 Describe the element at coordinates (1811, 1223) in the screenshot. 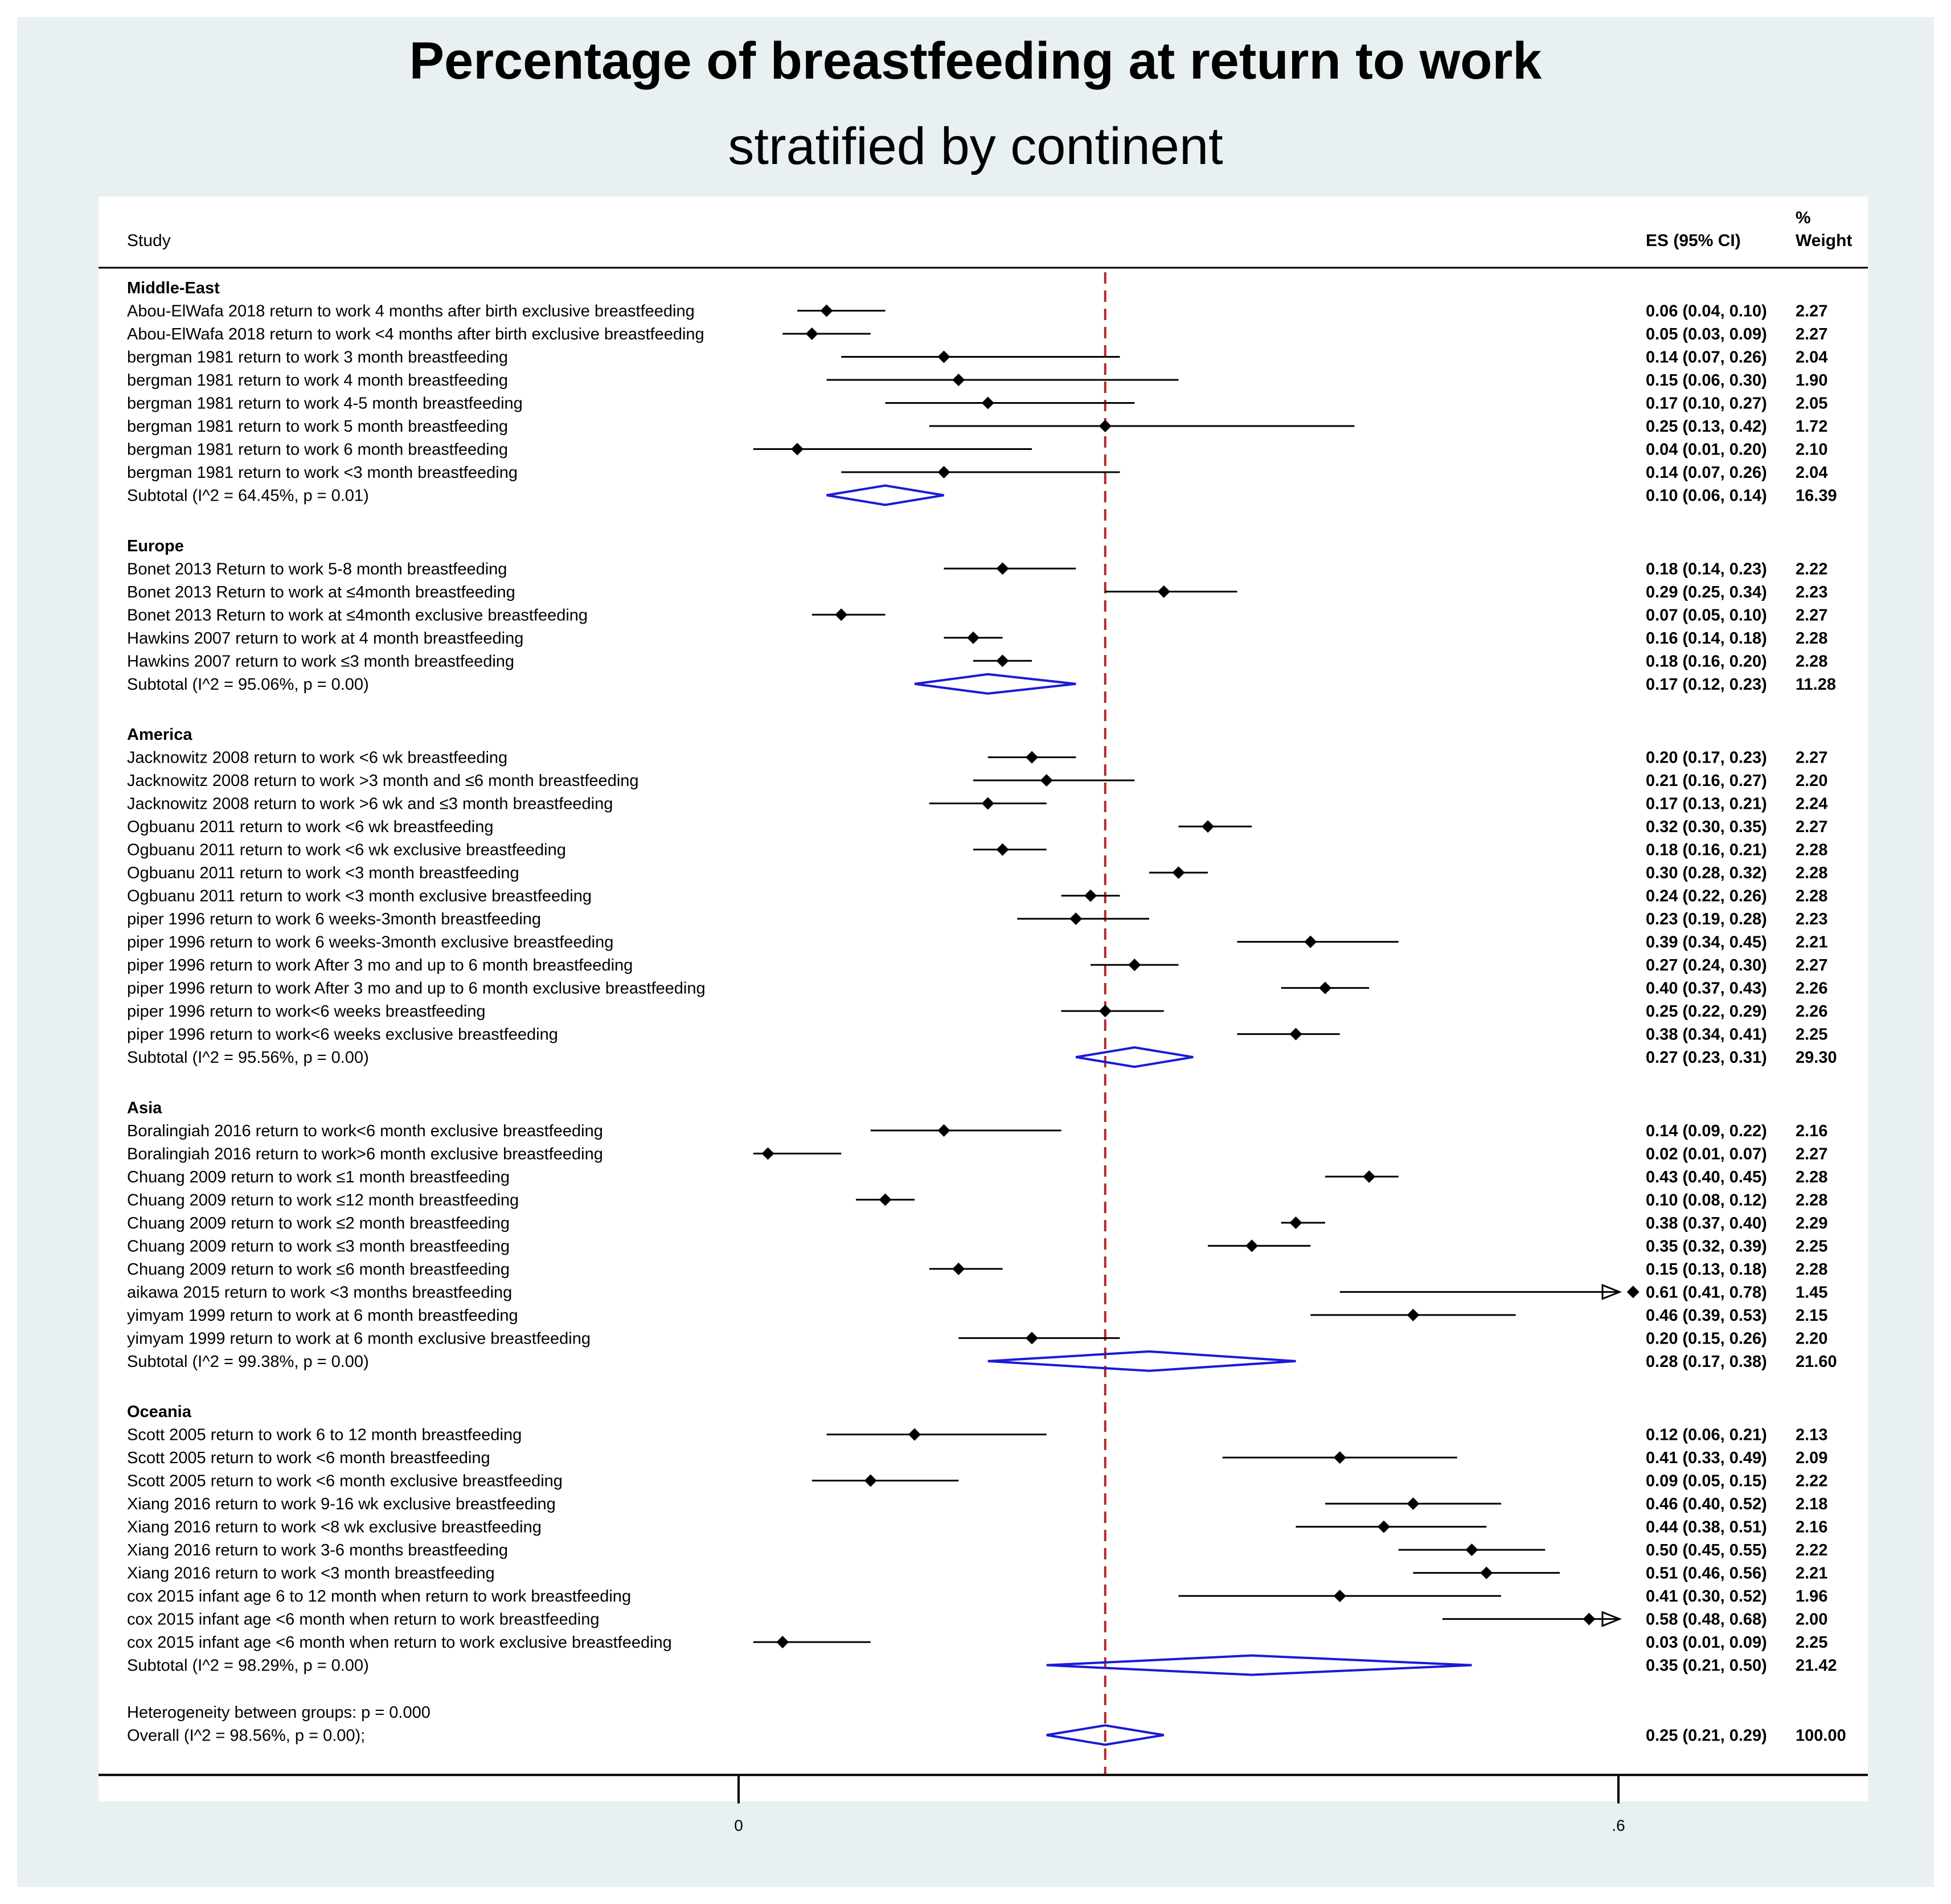

I see `study-weight-value: 2.29` at that location.